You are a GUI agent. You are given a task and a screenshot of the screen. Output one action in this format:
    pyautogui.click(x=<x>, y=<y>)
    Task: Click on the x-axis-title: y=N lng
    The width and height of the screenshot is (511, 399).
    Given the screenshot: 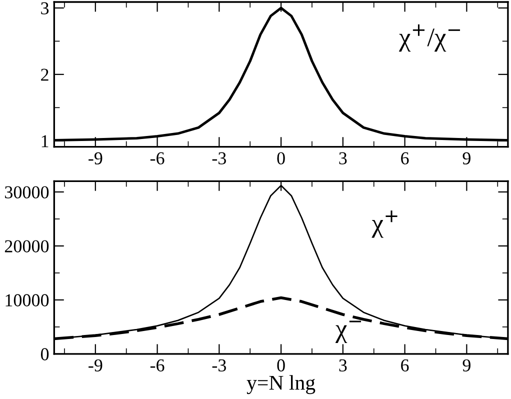 What is the action you would take?
    pyautogui.click(x=281, y=384)
    